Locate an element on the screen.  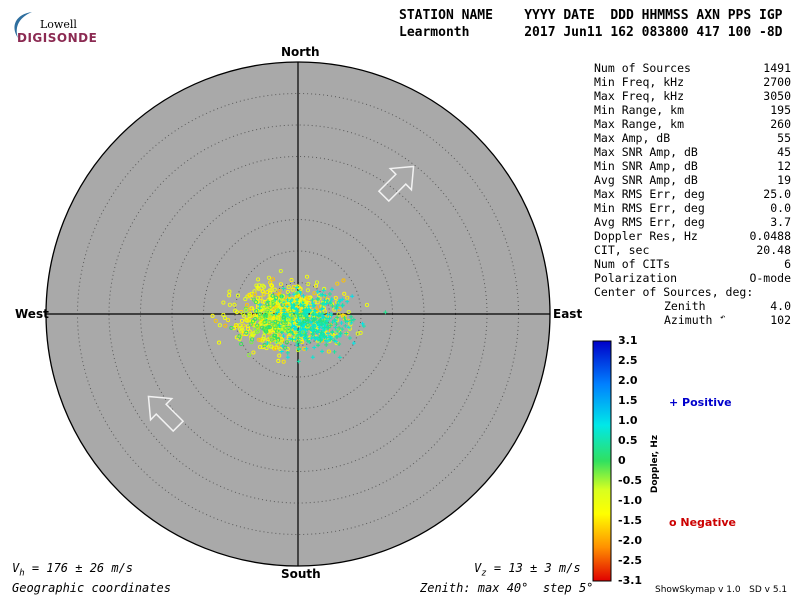
center-azimuth-value: 102 is located at coordinates (780, 320).